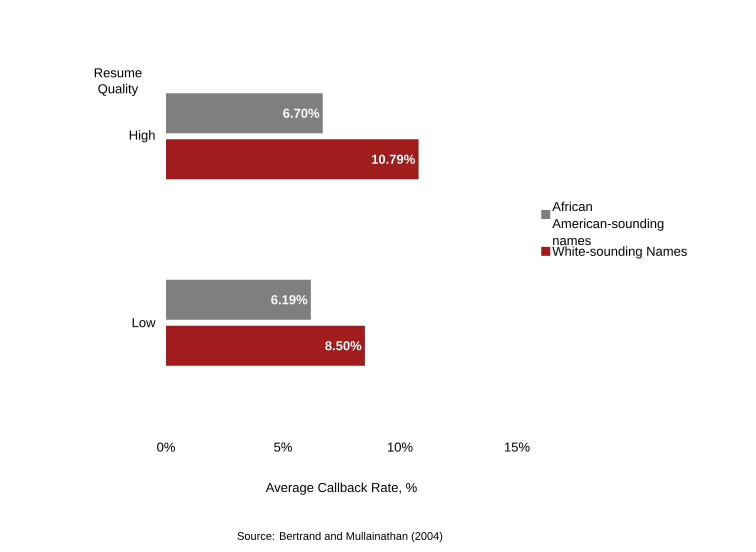 The image size is (756, 552). I want to click on legend-label: White-sounding Names, so click(619, 252).